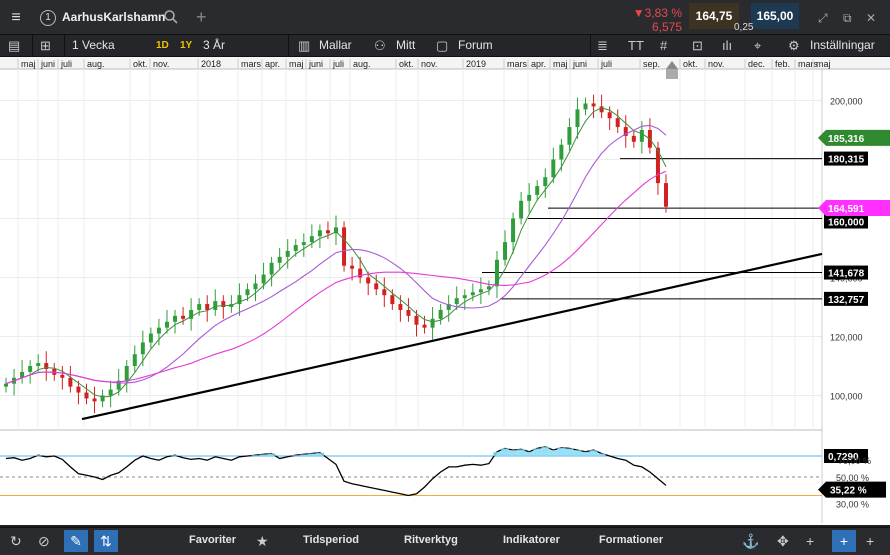 The image size is (890, 555). What do you see at coordinates (751, 541) in the screenshot?
I see `anchor-icon: ⚓` at bounding box center [751, 541].